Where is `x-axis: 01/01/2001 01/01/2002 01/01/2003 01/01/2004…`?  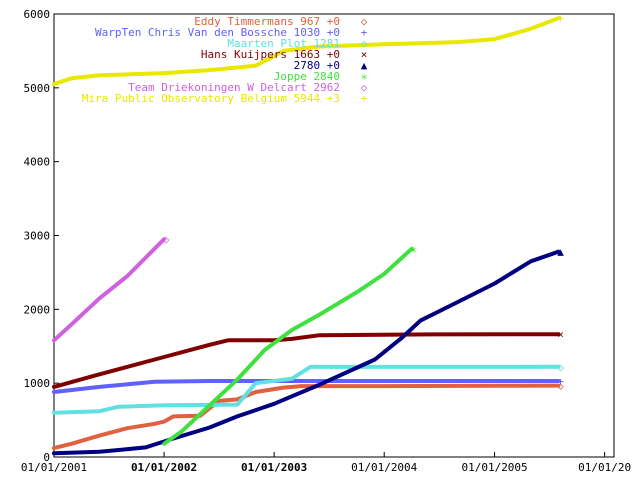
x-axis: 01/01/2001 01/01/2002 01/01/2003 01/01/2004… is located at coordinates (326, 463).